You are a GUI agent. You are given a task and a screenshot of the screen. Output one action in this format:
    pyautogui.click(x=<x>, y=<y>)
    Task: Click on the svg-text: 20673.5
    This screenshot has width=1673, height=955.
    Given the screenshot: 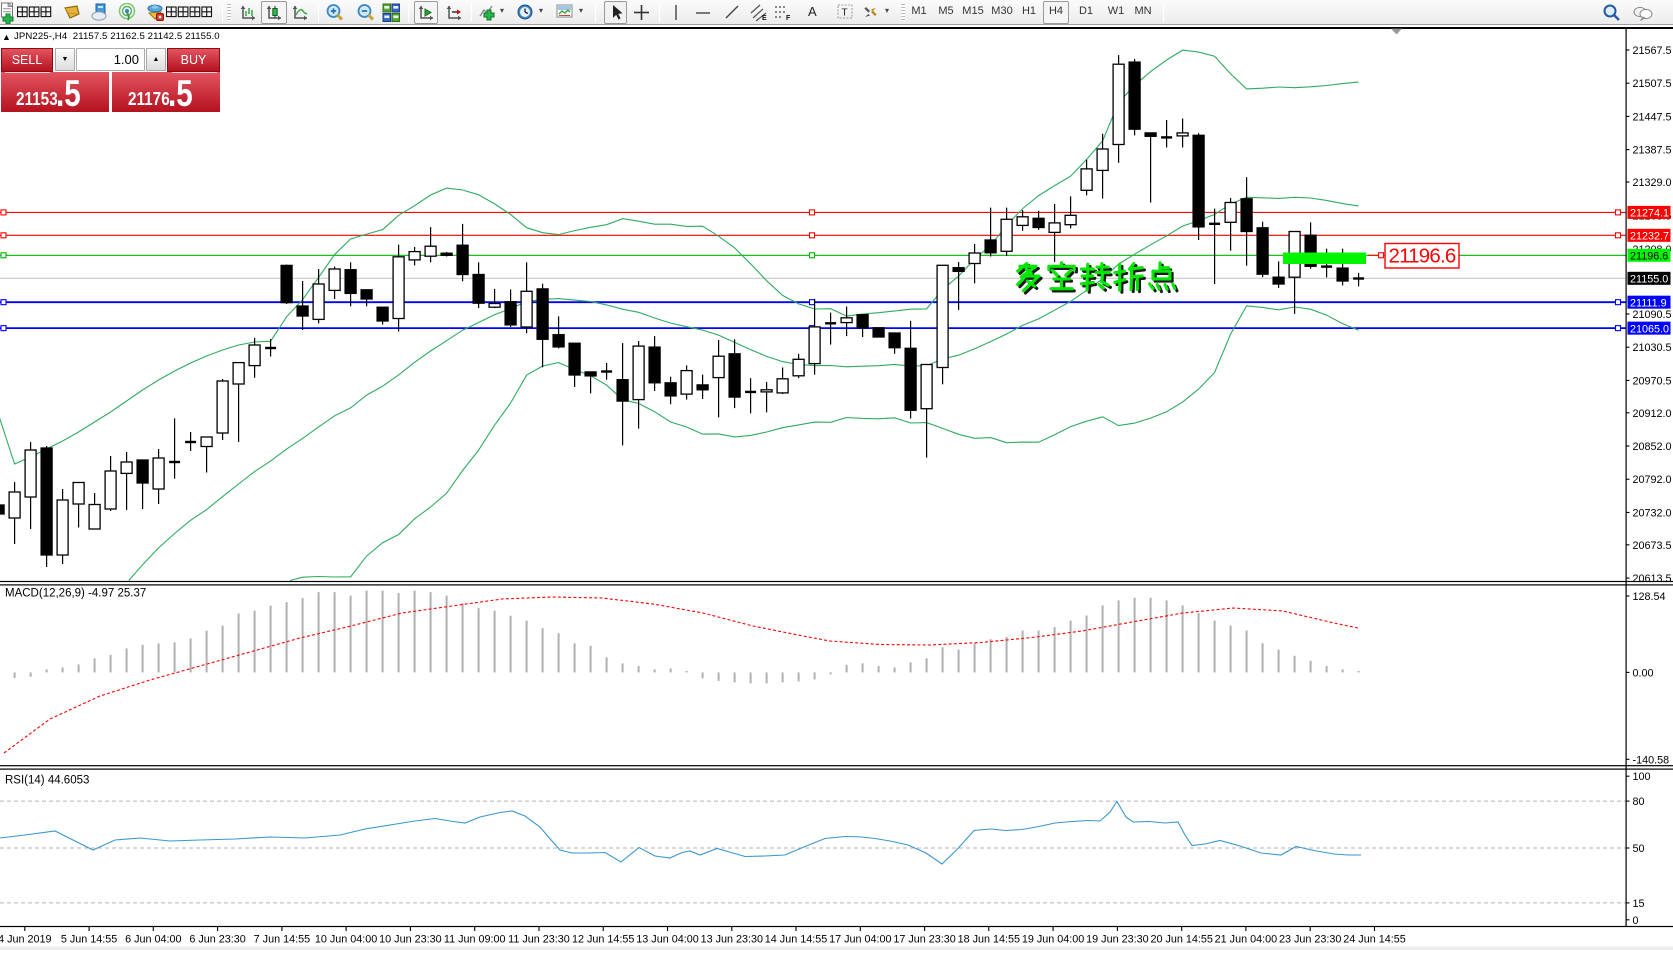 What is the action you would take?
    pyautogui.click(x=1652, y=546)
    